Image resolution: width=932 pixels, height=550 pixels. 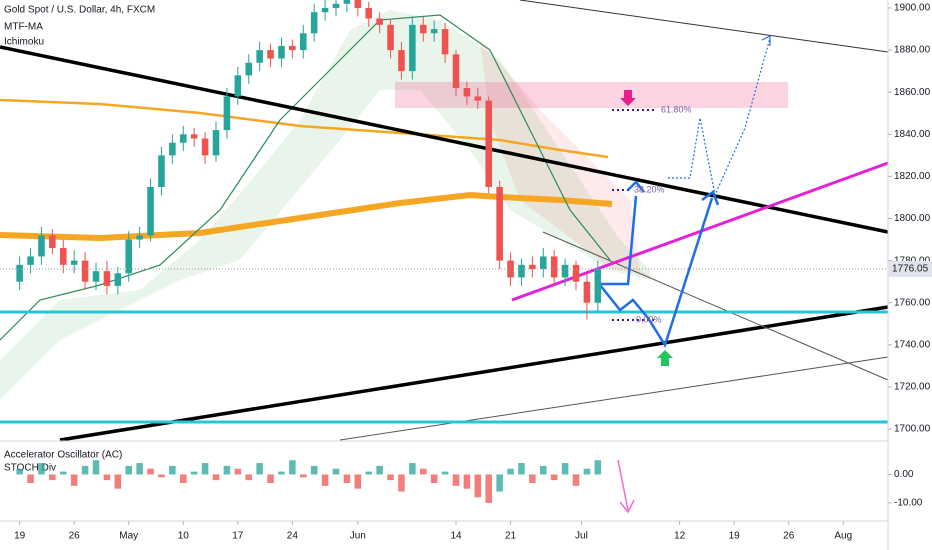 I want to click on trend-line-thin, so click(x=704, y=26).